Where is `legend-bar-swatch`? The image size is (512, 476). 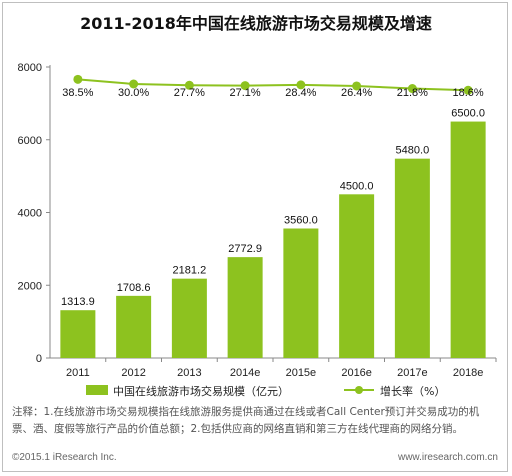
legend-bar-swatch is located at coordinates (97, 390).